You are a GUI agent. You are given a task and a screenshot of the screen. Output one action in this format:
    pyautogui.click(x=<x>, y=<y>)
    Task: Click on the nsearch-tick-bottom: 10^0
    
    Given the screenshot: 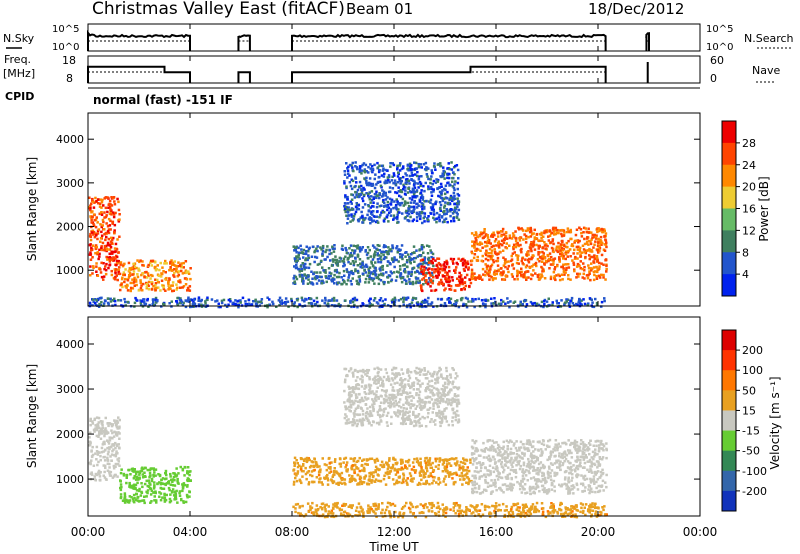 What is the action you would take?
    pyautogui.click(x=719, y=47)
    